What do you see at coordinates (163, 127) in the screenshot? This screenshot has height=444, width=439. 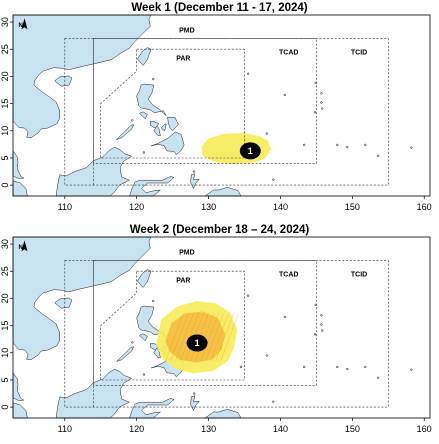 I see `land-cebu` at bounding box center [163, 127].